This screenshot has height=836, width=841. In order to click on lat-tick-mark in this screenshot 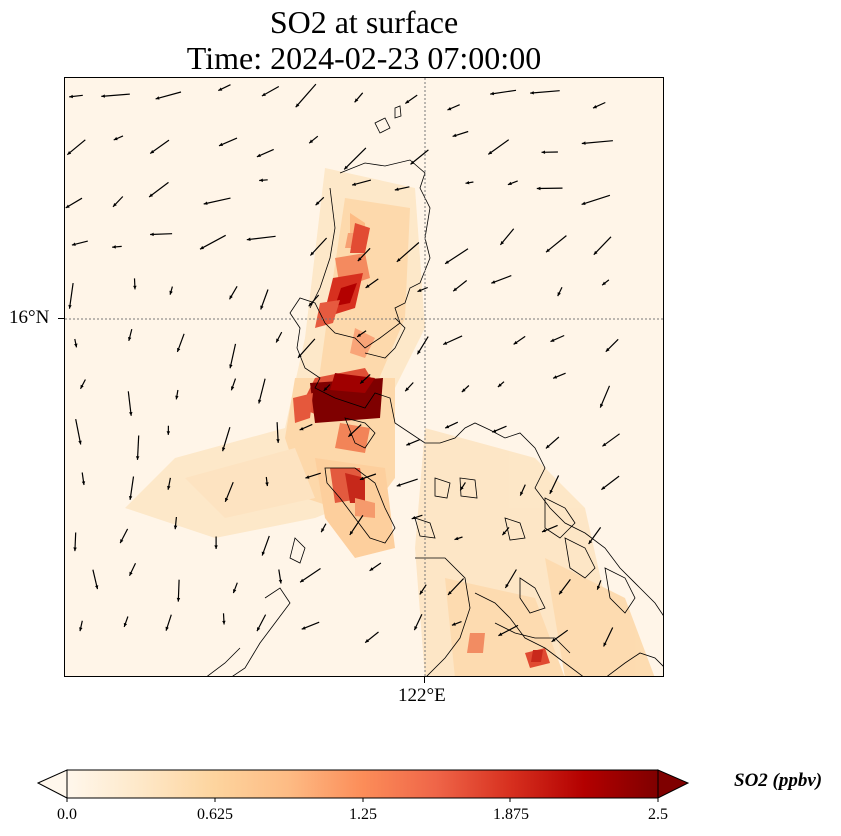, I will do `click(61, 318)`.